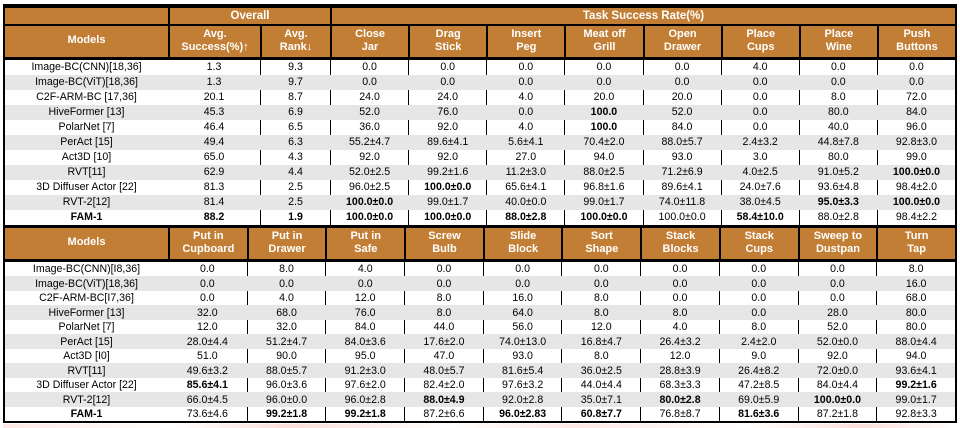 The height and width of the screenshot is (428, 960). Describe the element at coordinates (214, 202) in the screenshot. I see `value-cell: 81.4` at that location.